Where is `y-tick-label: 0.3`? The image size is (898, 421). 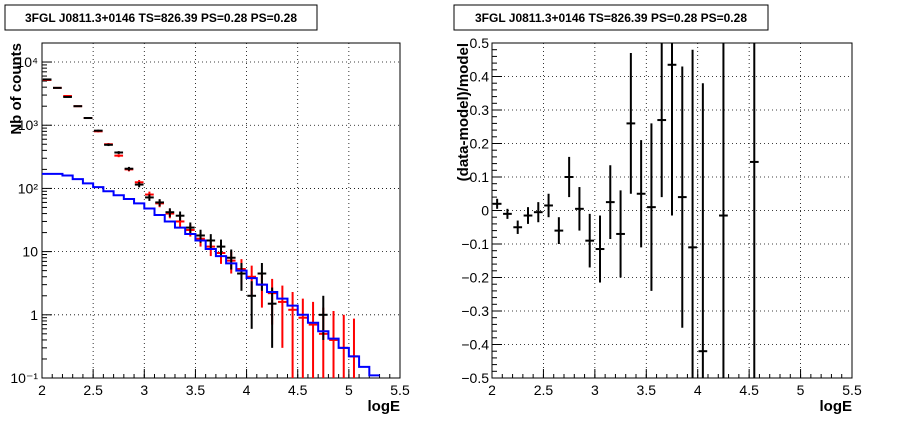 y-tick-label: 0.3 is located at coordinates (480, 110).